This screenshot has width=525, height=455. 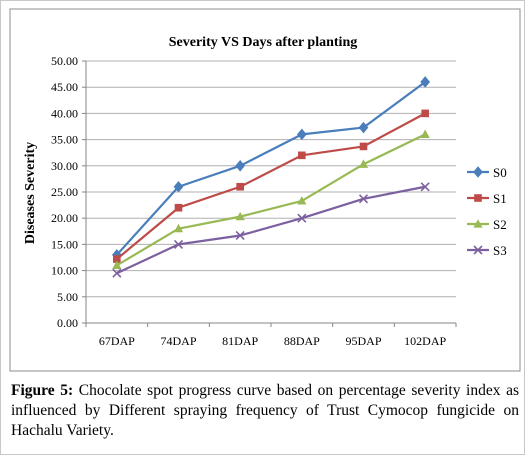 What do you see at coordinates (64, 140) in the screenshot?
I see `y-tick-label: 35.00` at bounding box center [64, 140].